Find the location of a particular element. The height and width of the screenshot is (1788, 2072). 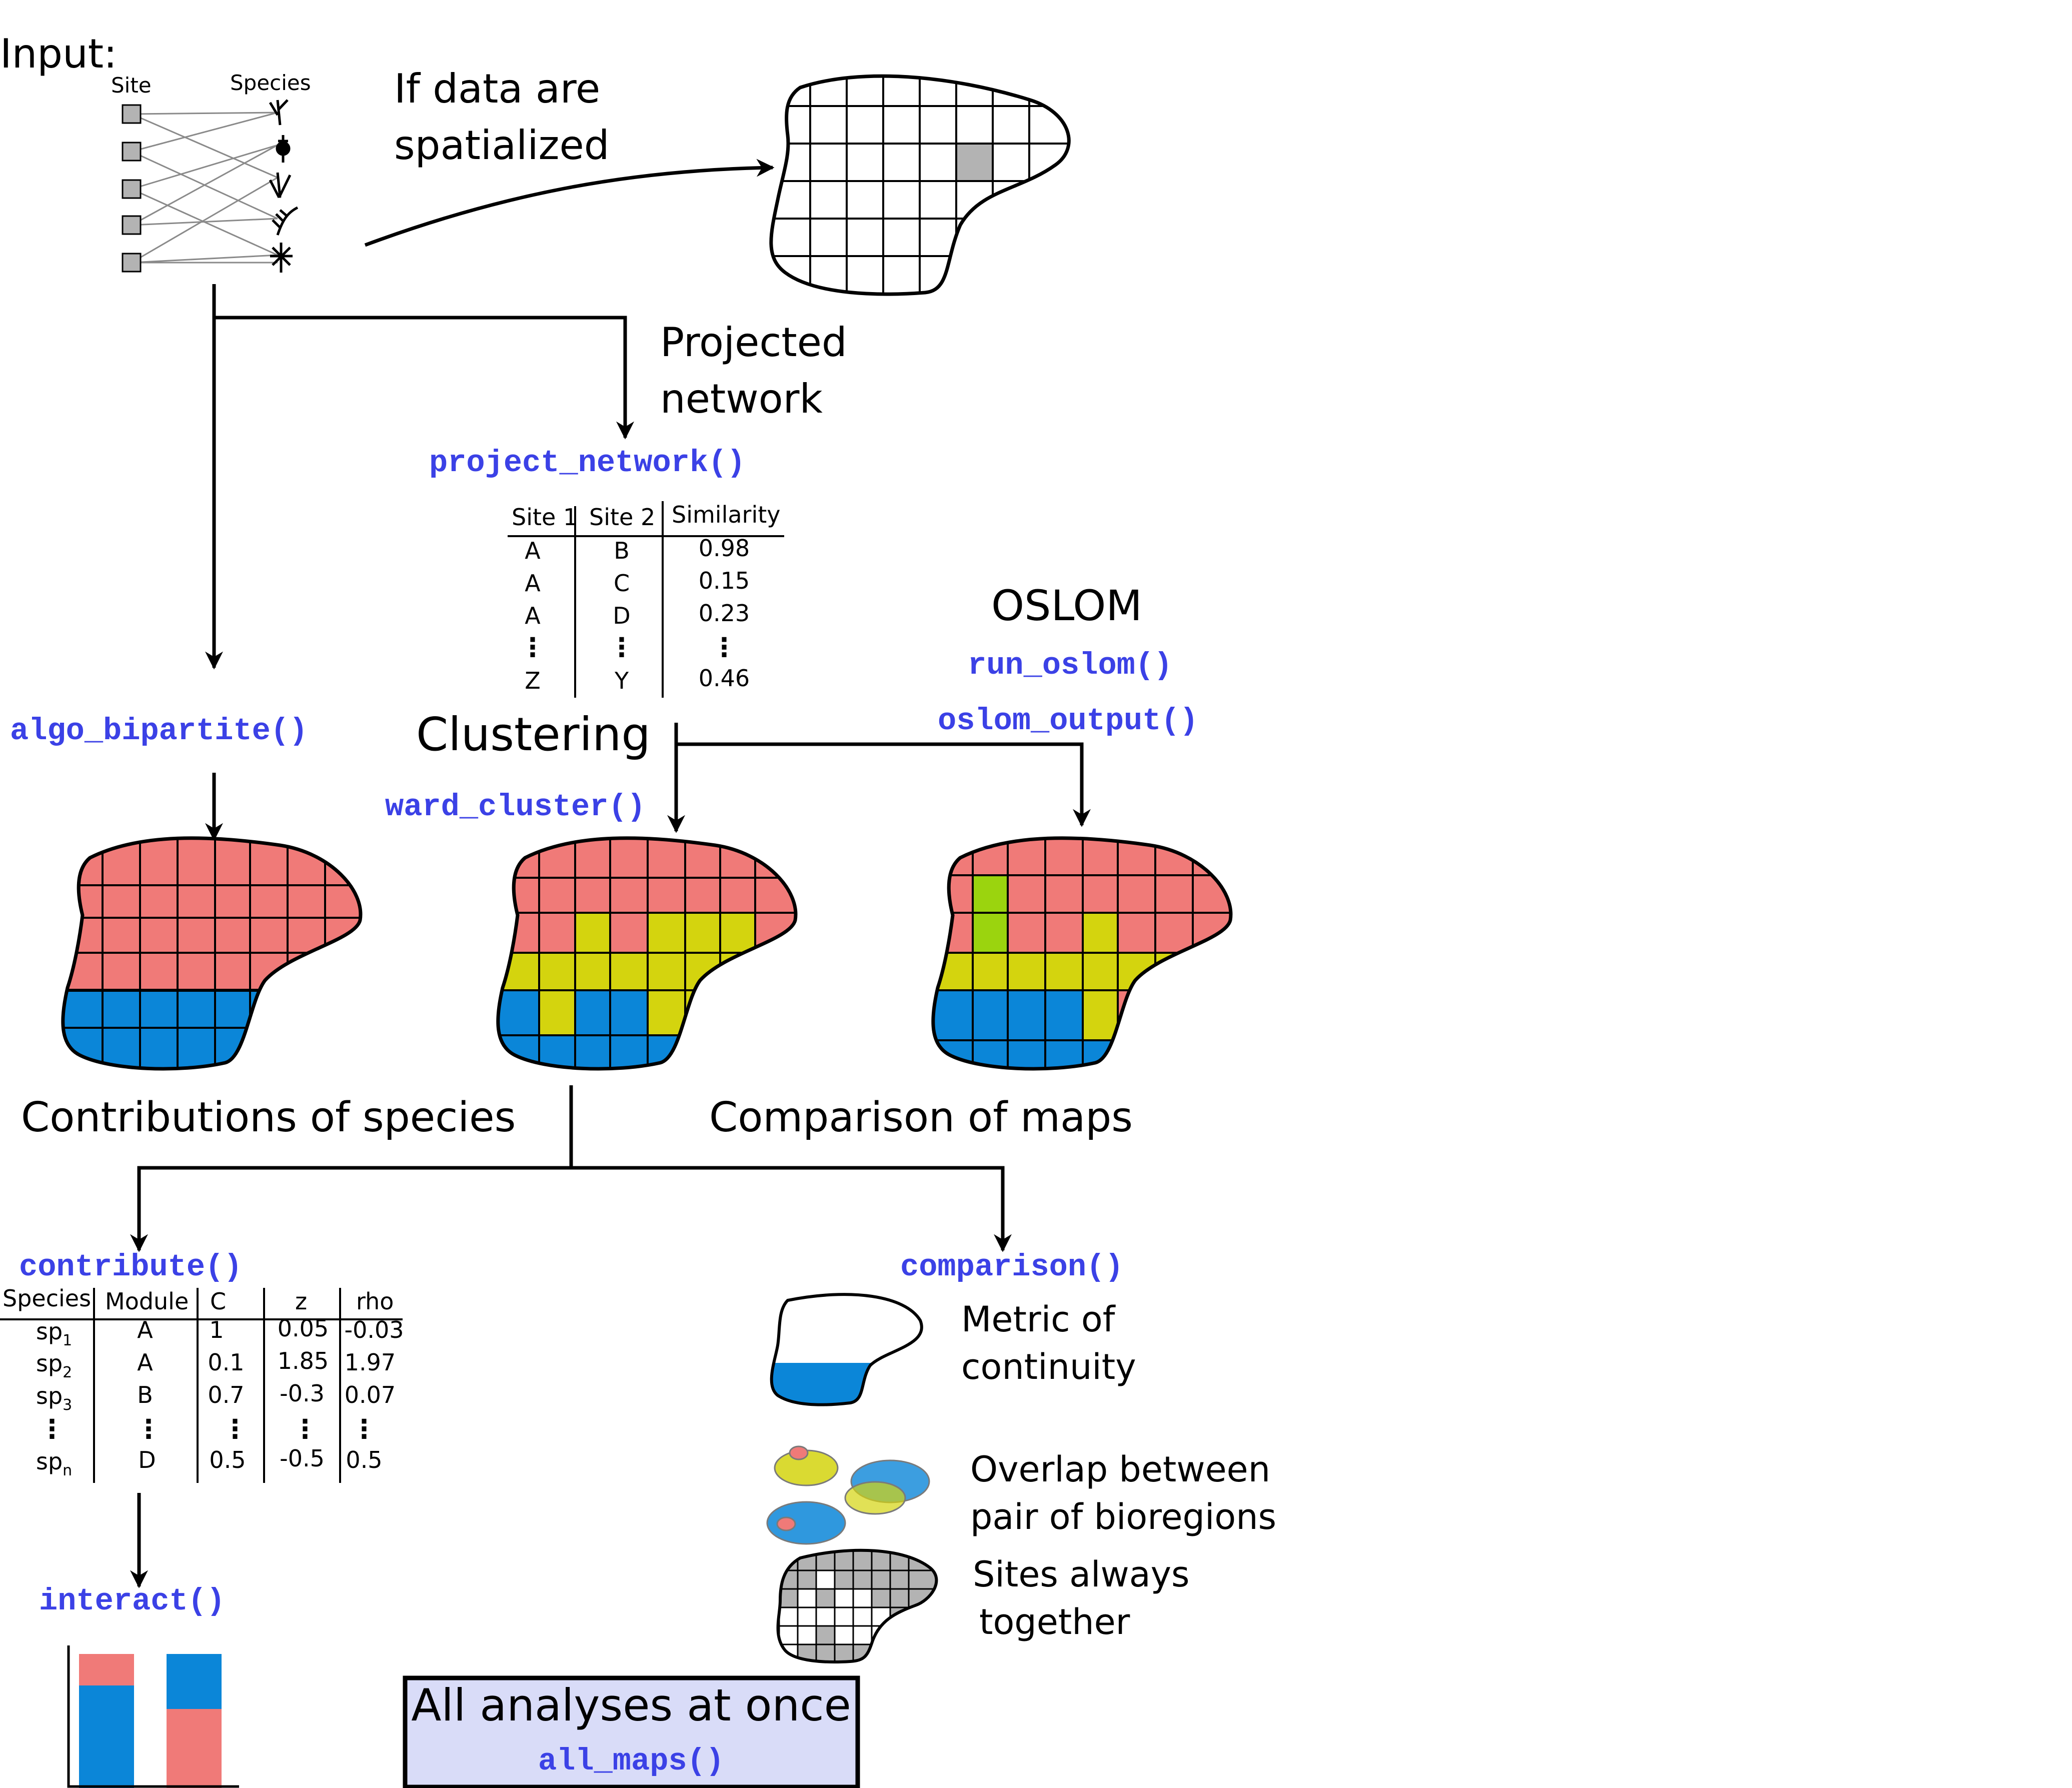

contrib-header-species: Species is located at coordinates (47, 1298).